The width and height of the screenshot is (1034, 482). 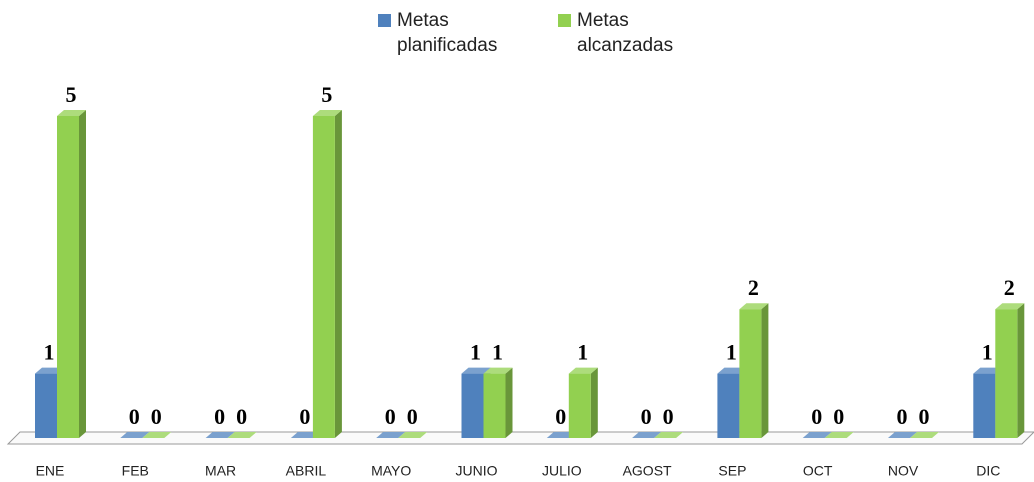 I want to click on x-tick-label: FEB, so click(x=135, y=471).